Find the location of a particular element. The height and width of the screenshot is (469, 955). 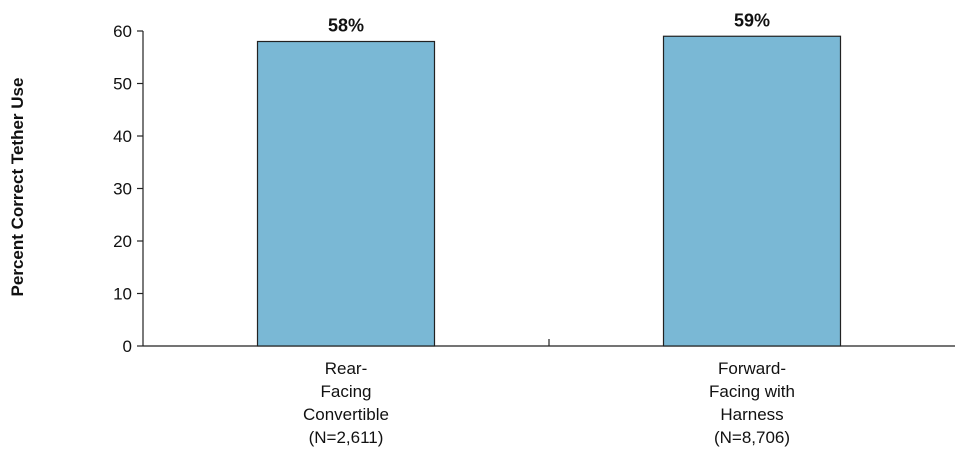

y-tick-label: 60 is located at coordinates (122, 31).